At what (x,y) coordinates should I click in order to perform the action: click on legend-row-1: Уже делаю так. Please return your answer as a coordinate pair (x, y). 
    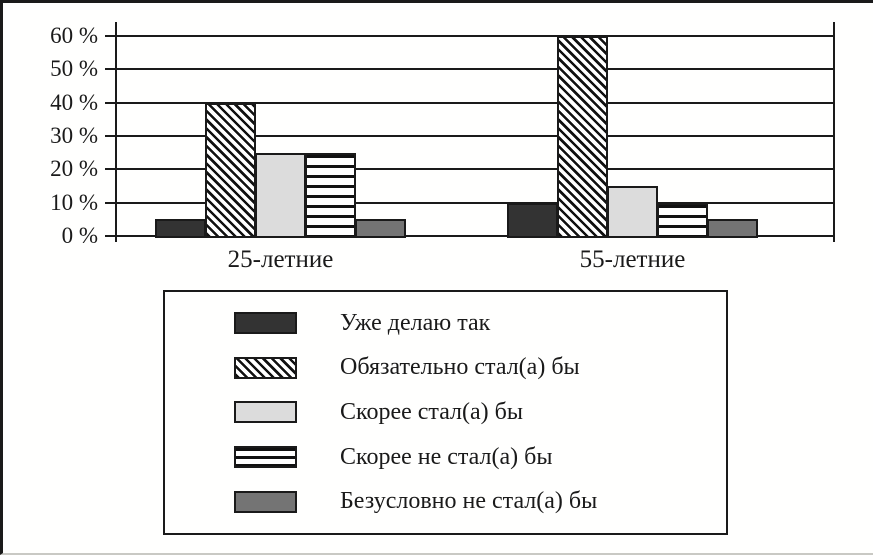
    Looking at the image, I should click on (480, 323).